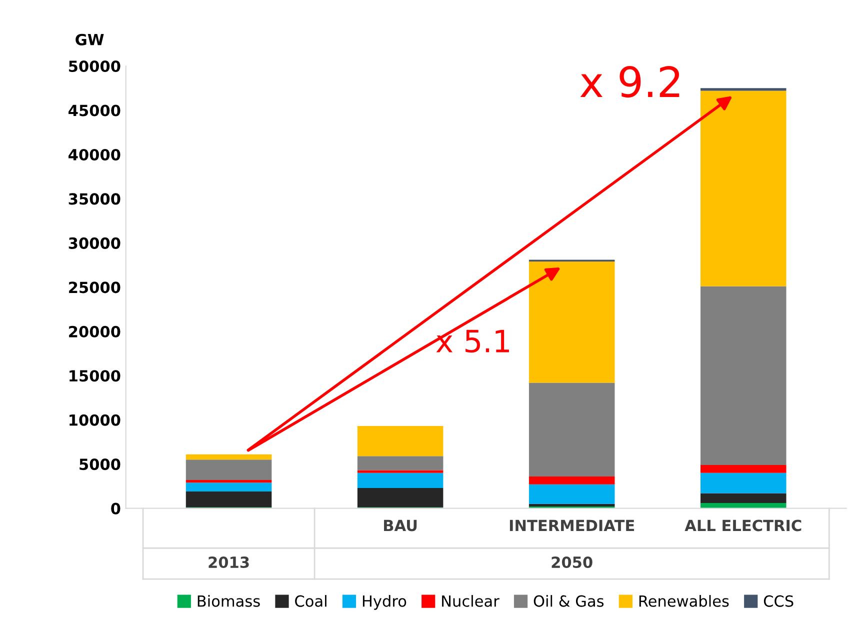  What do you see at coordinates (100, 464) in the screenshot?
I see `y-tick-label: 5000` at bounding box center [100, 464].